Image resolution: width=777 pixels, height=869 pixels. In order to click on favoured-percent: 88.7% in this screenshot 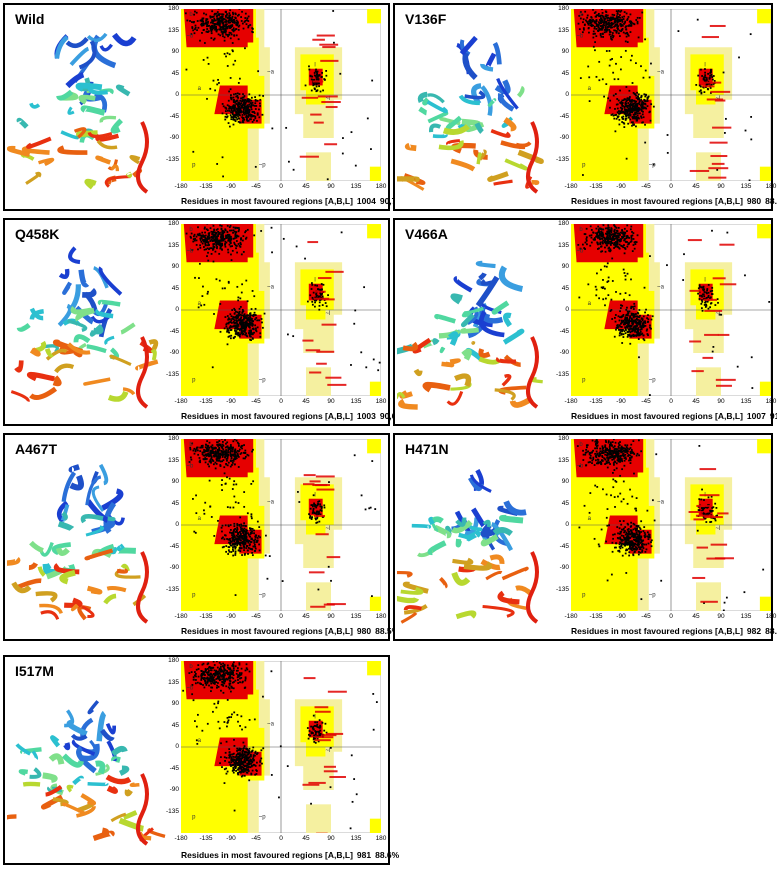, I will do `click(771, 631)`.